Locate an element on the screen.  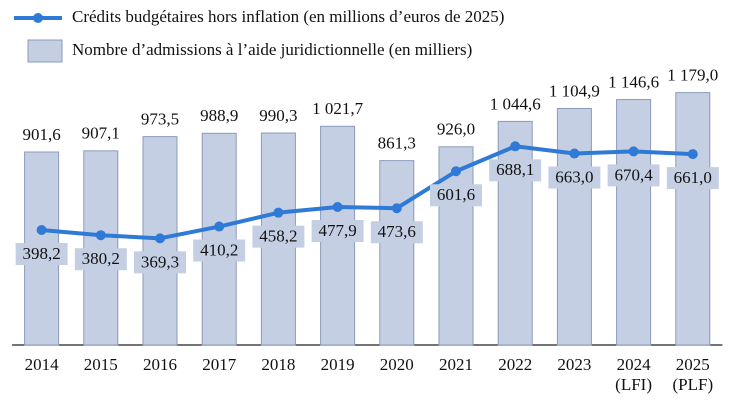
line-value-label: 601,6 is located at coordinates (456, 194).